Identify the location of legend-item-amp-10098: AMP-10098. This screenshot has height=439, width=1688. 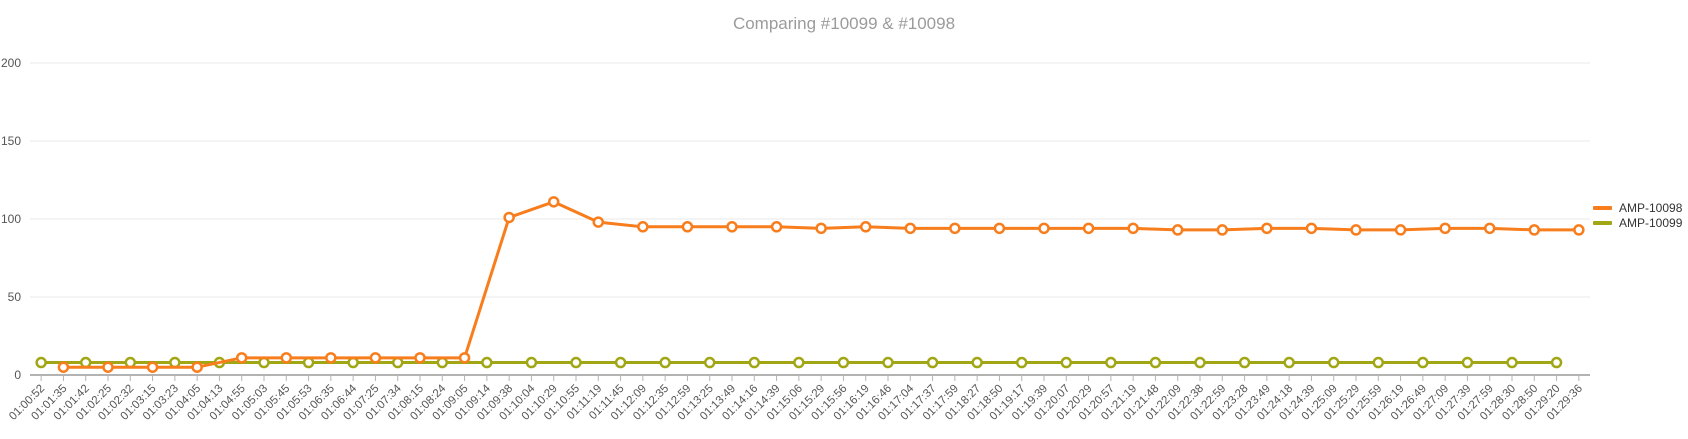
(1638, 207).